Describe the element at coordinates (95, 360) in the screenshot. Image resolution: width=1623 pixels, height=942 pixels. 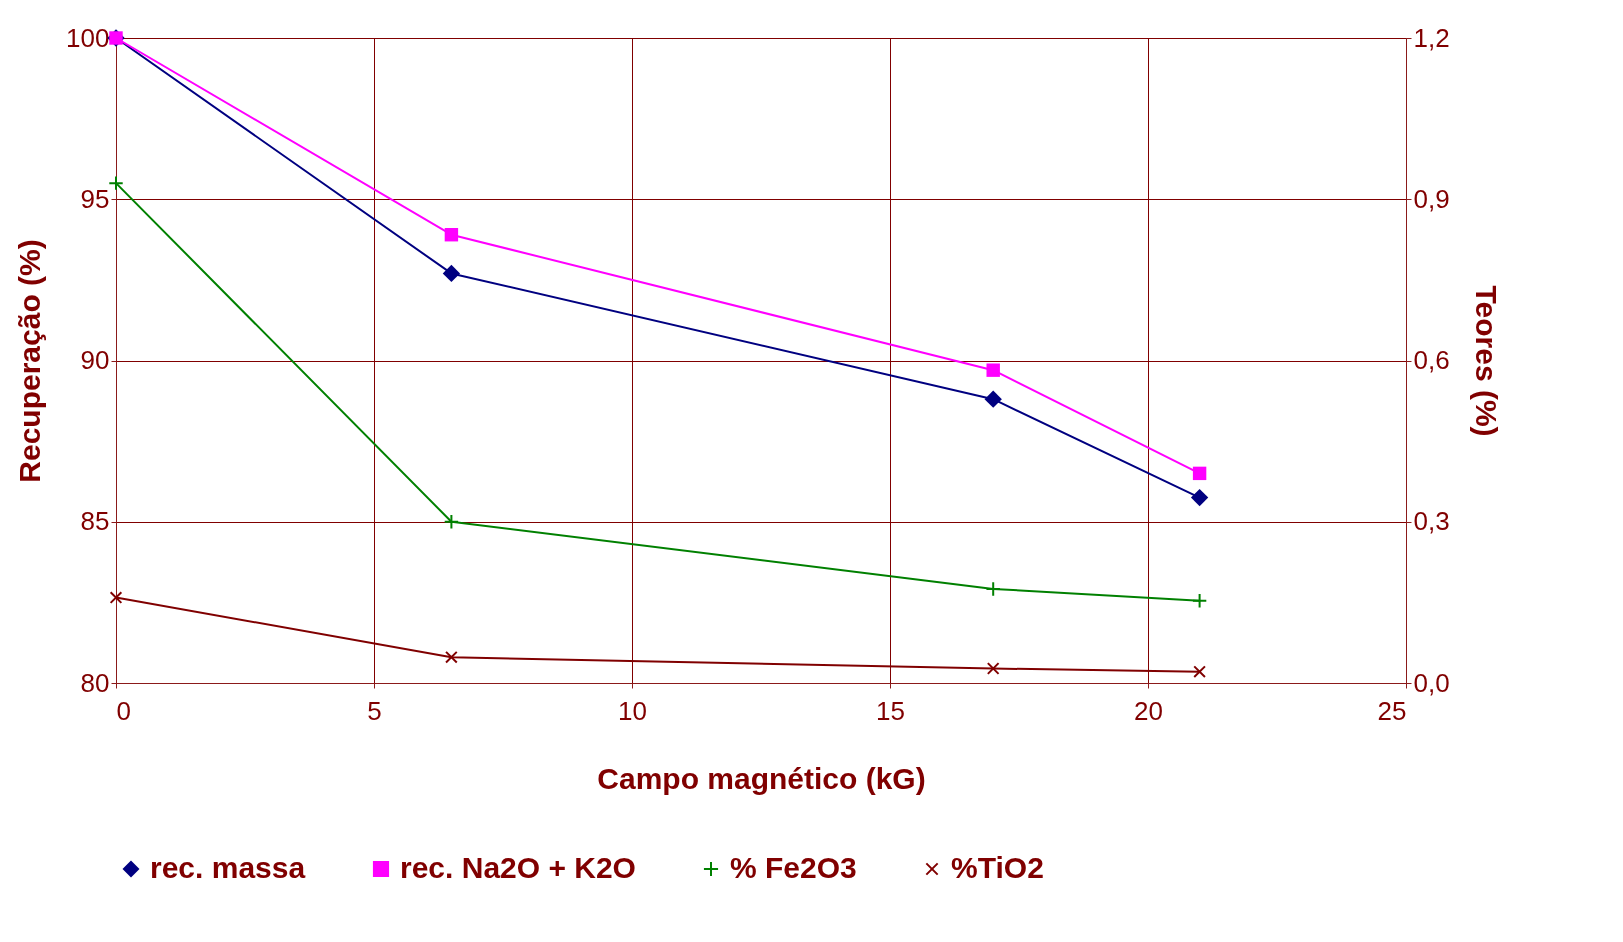
I see `y-tick-label: 90` at that location.